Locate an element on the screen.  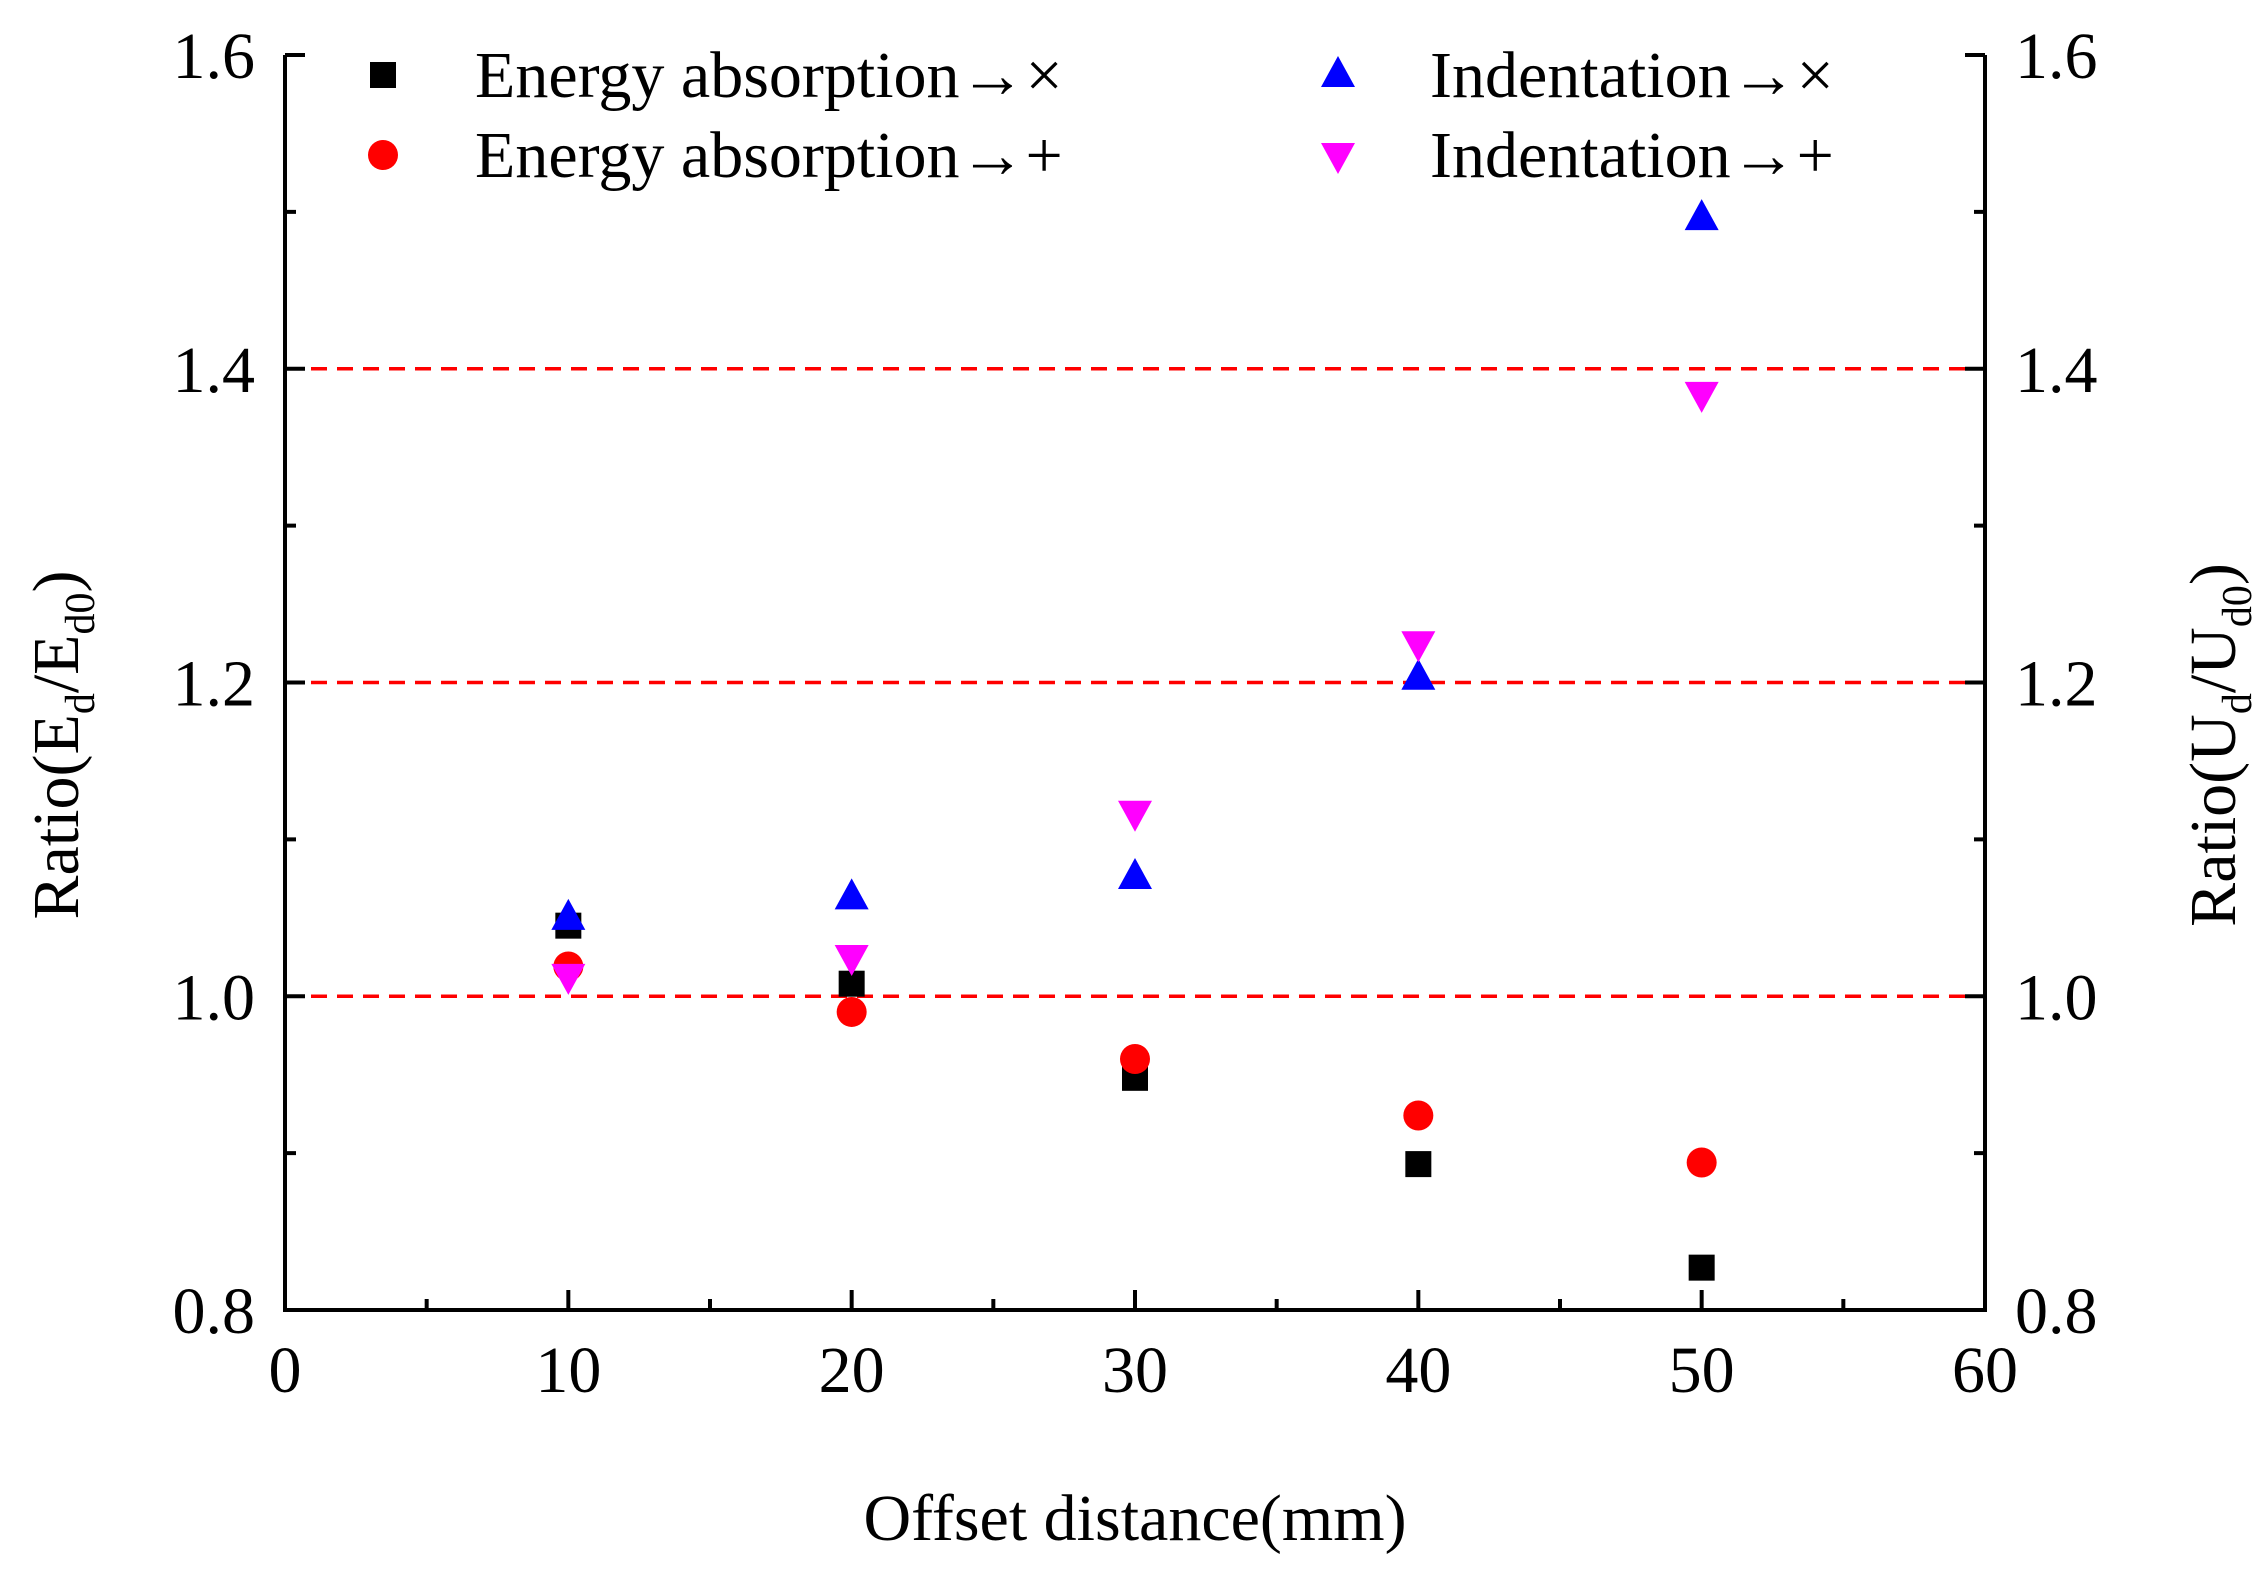
y-right-tick-label: 1.6 is located at coordinates (2056, 56).